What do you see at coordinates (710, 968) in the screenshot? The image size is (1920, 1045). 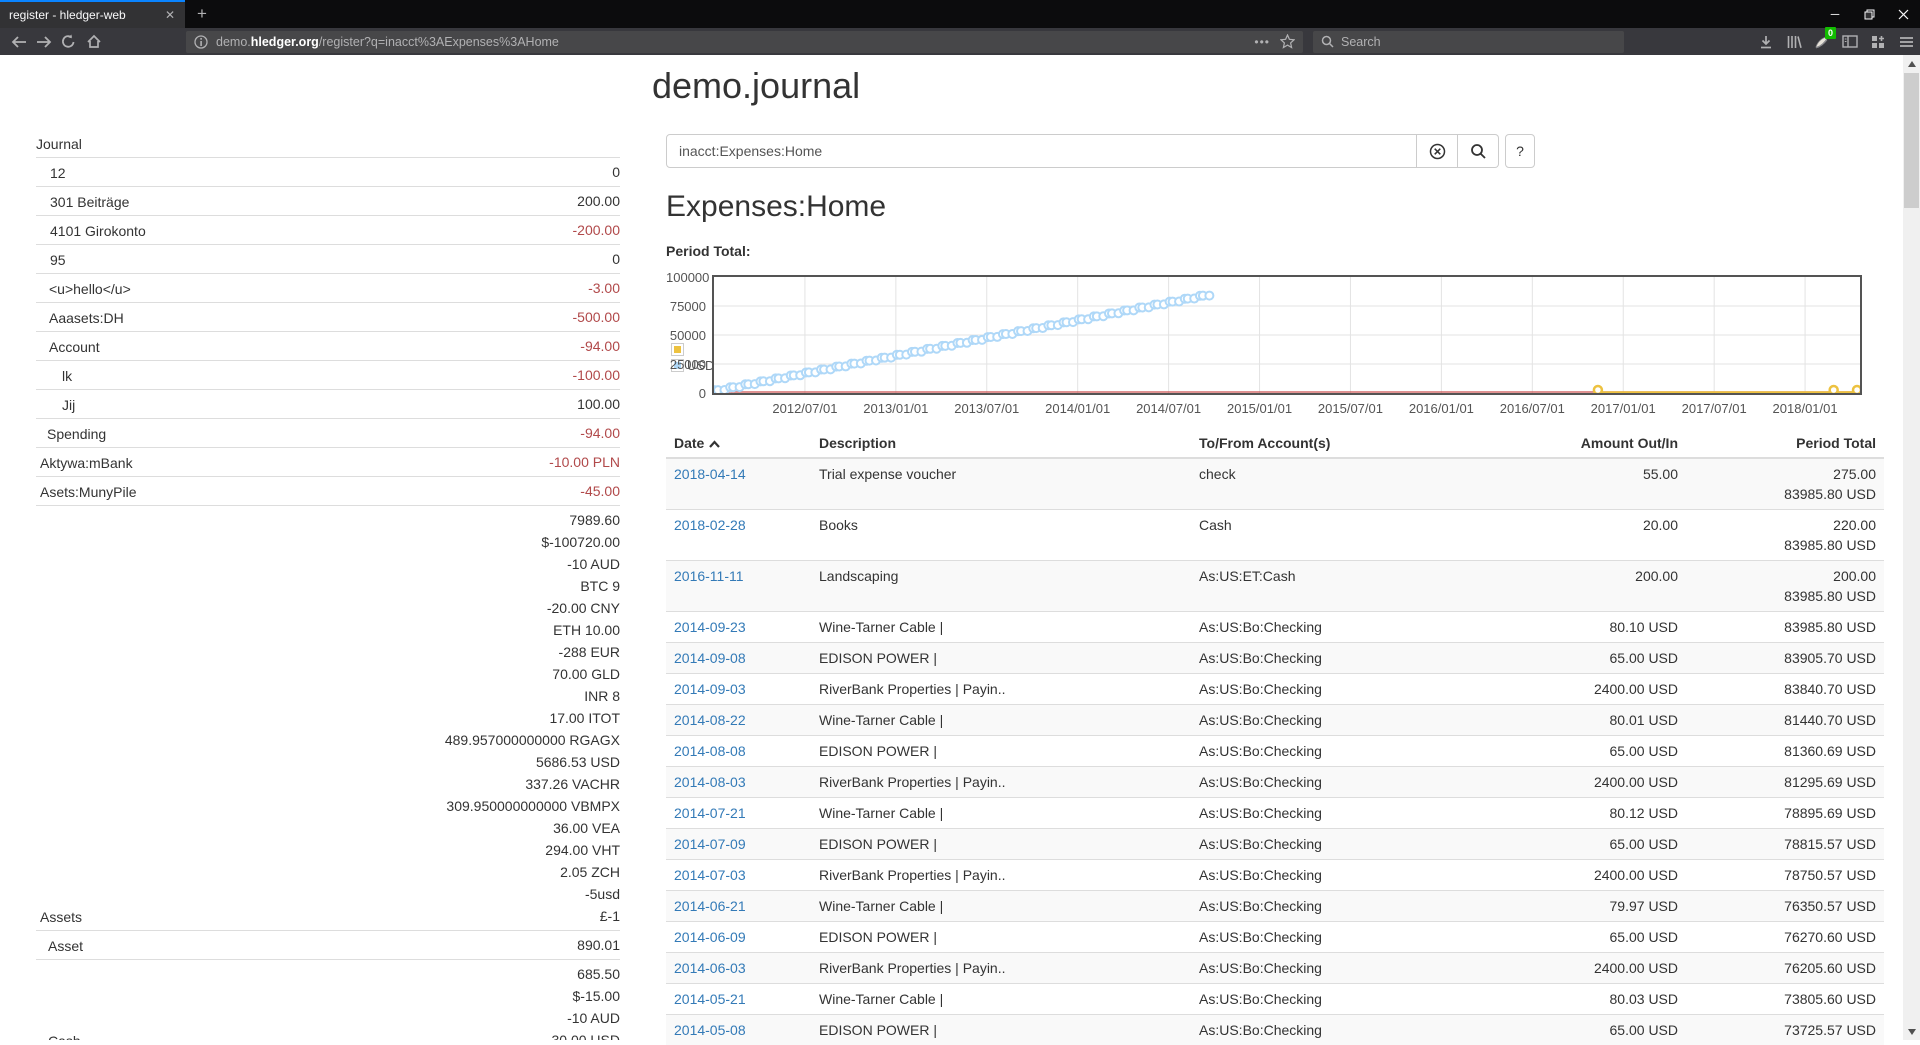 I see `transaction-date-link: 2014-06-03` at bounding box center [710, 968].